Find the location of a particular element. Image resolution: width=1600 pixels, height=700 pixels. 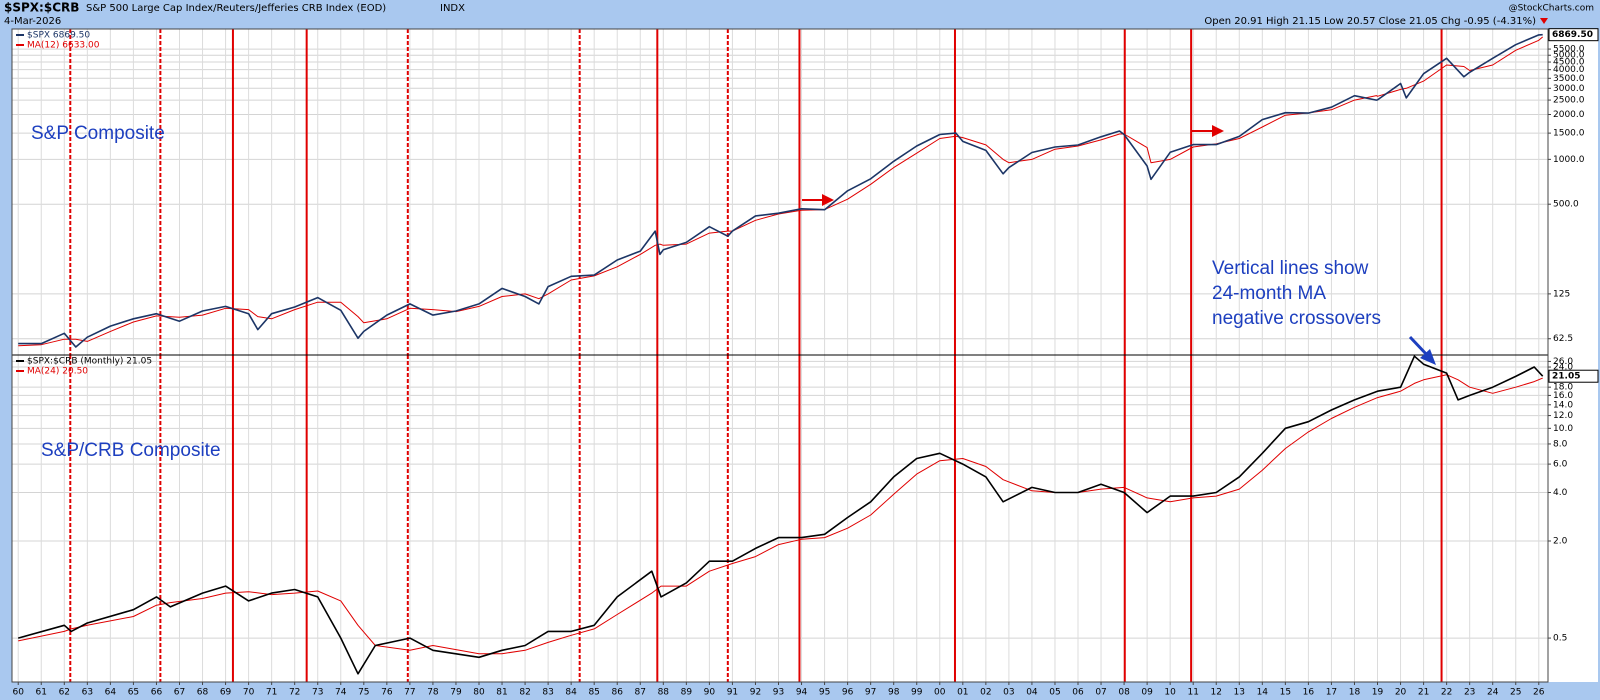

y-tick-label: 0.5 is located at coordinates (1560, 639).